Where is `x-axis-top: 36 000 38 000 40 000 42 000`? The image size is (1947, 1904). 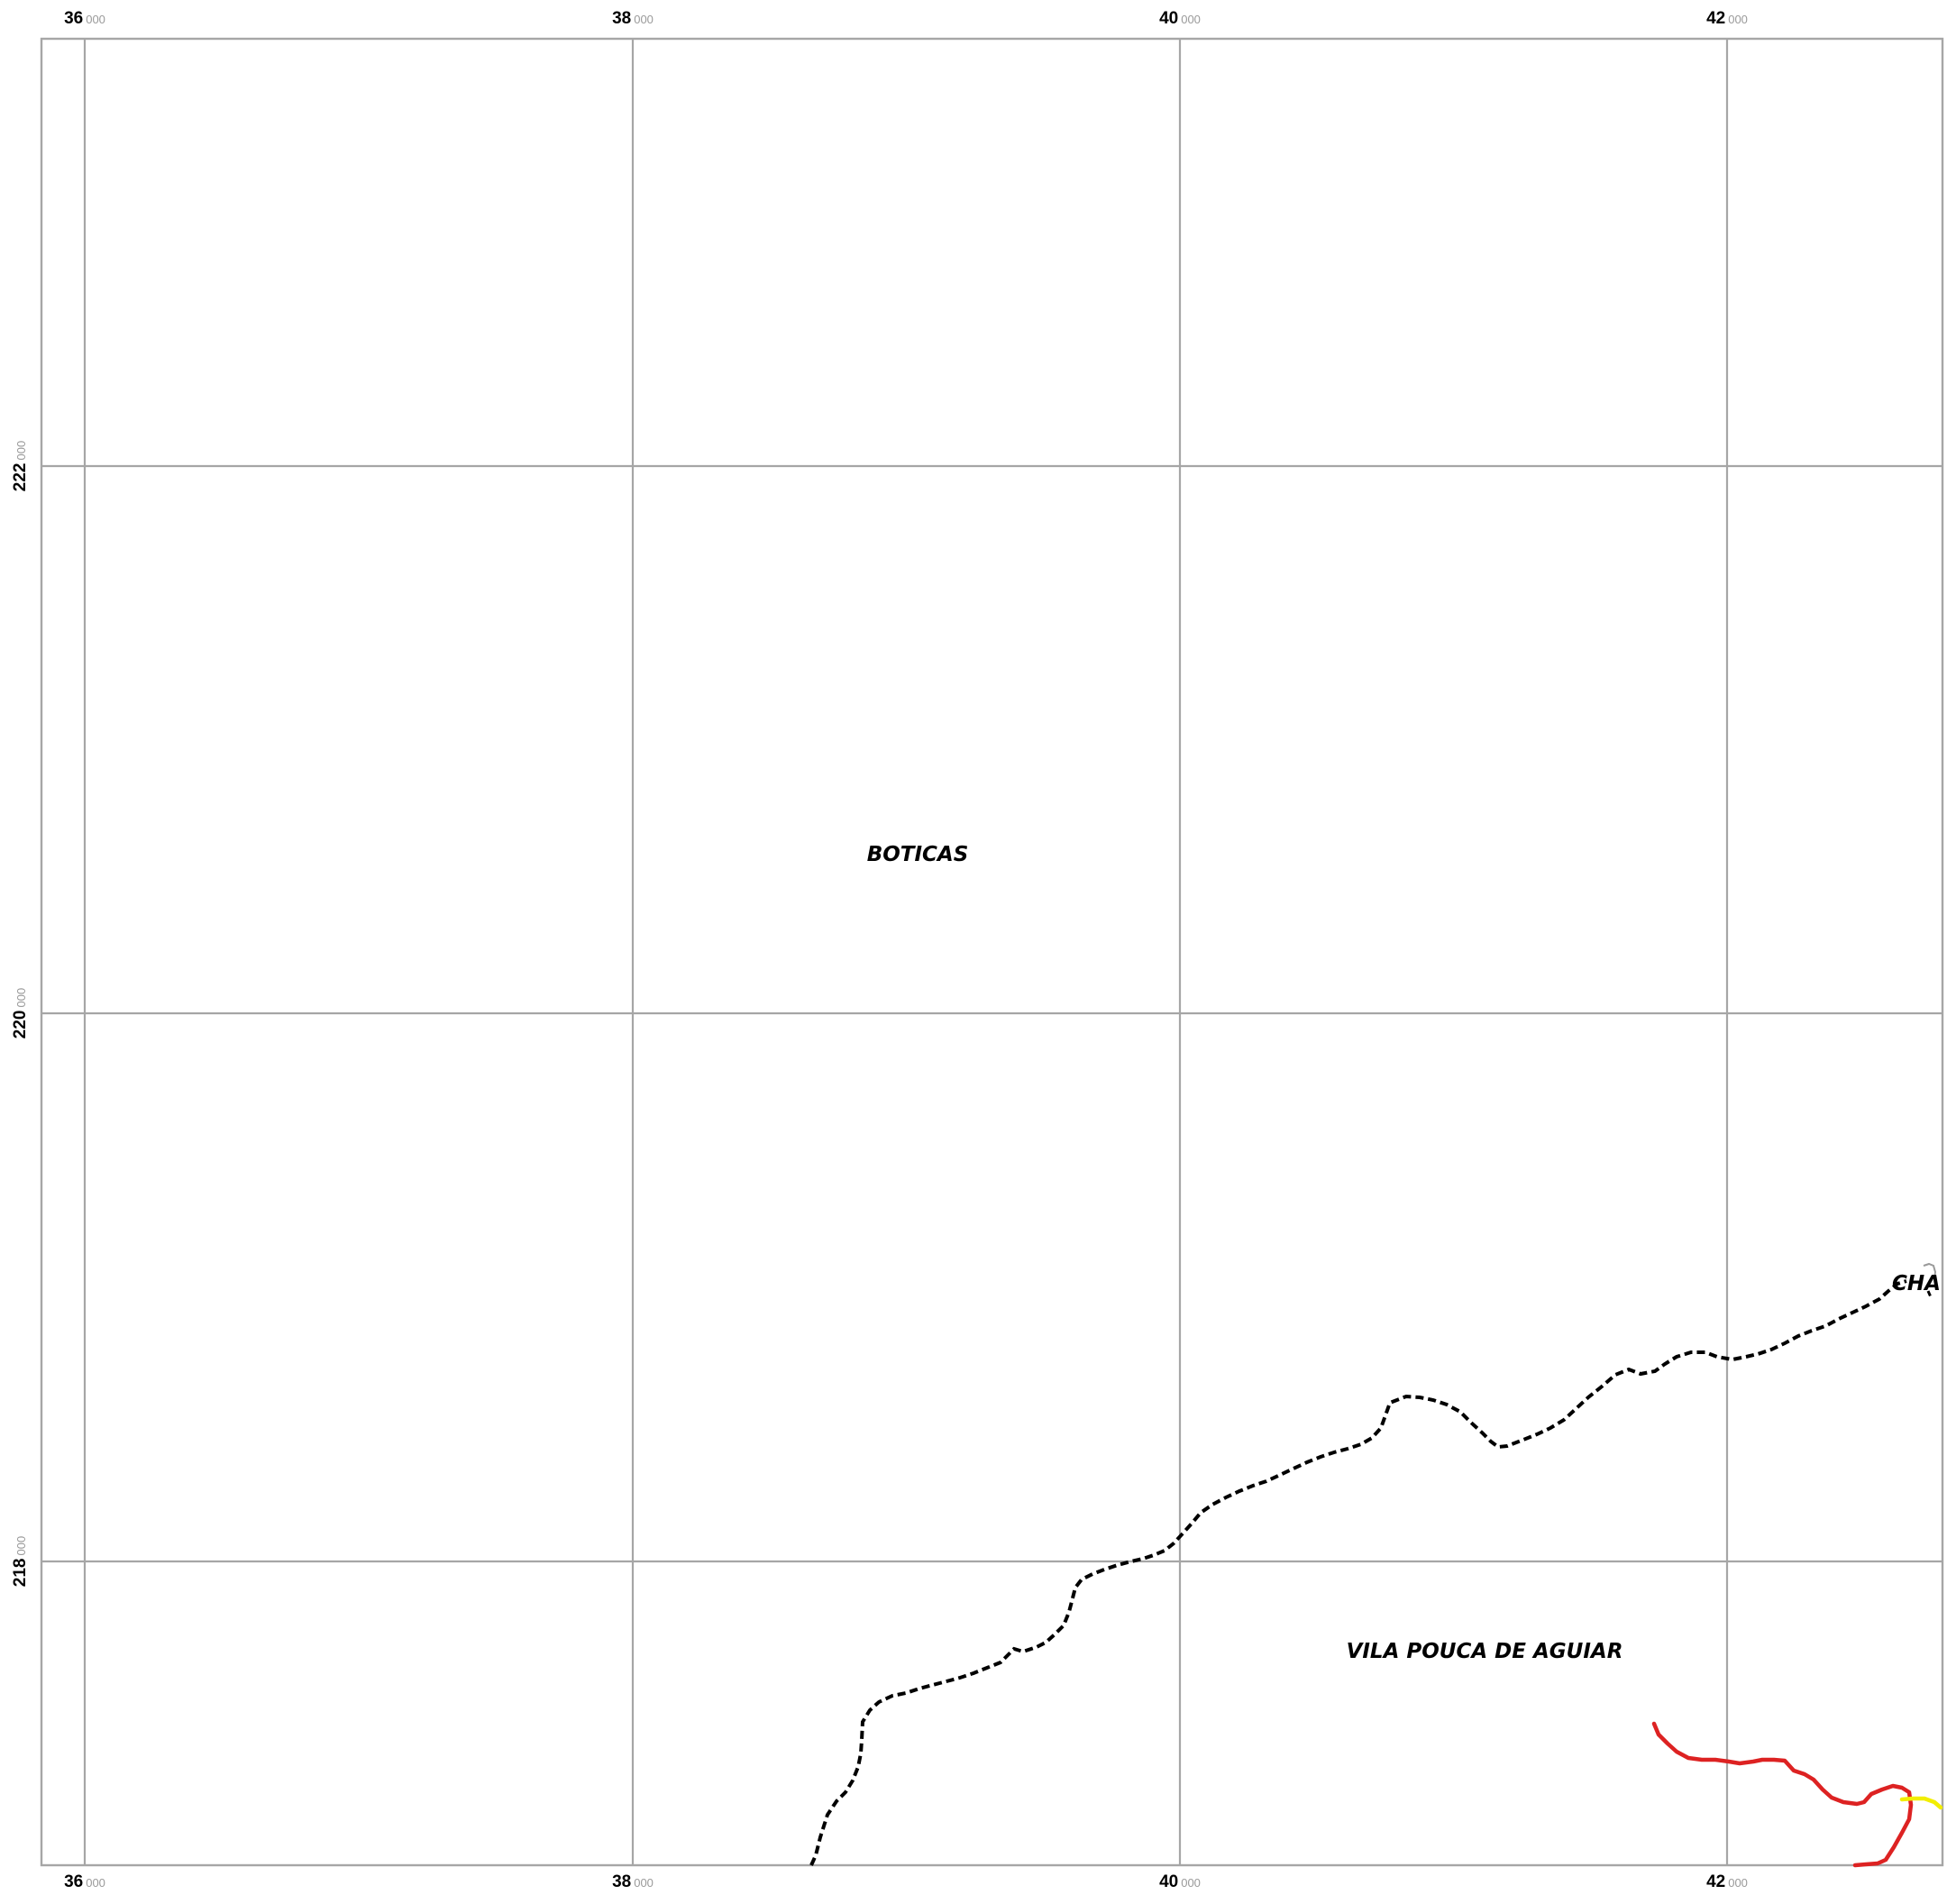
x-axis-top: 36 000 38 000 40 000 42 000 is located at coordinates (906, 18).